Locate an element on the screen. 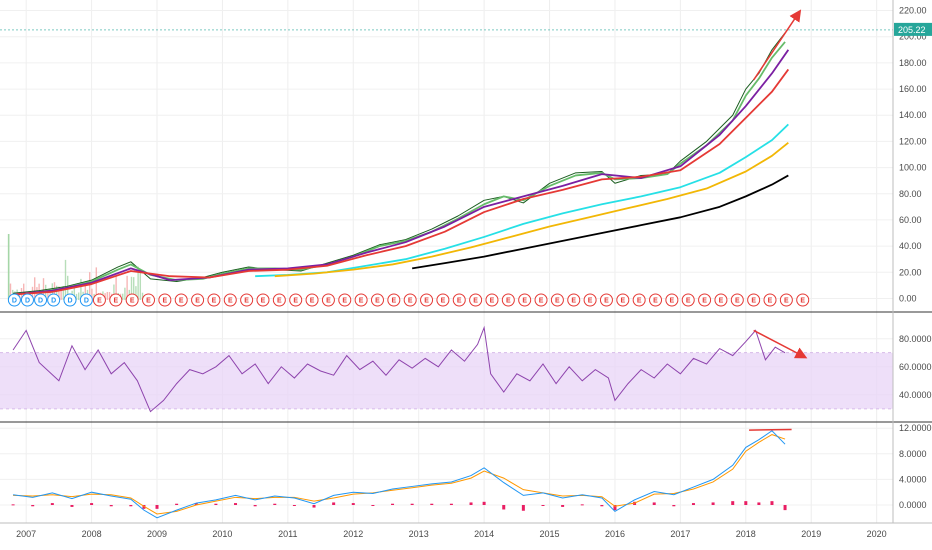 The image size is (932, 550). macd-tick-label: 8.0000 is located at coordinates (913, 454).